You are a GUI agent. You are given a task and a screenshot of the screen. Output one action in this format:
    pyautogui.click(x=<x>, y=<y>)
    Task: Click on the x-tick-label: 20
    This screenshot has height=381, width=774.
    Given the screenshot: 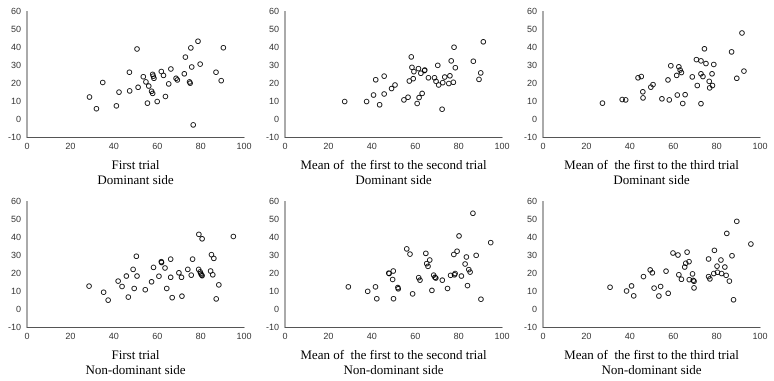 What is the action you would take?
    pyautogui.click(x=586, y=146)
    